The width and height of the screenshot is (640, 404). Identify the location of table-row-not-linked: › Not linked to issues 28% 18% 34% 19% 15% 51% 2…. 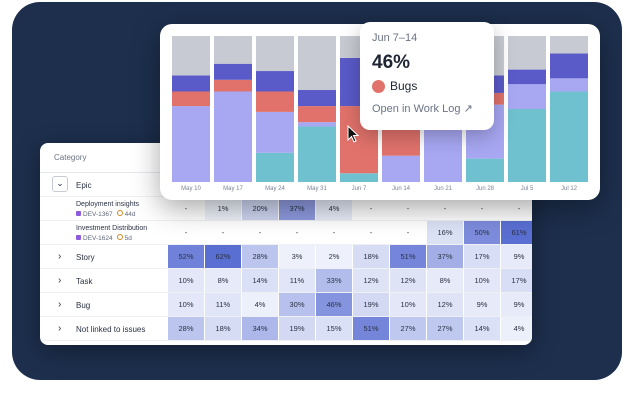
(286, 329).